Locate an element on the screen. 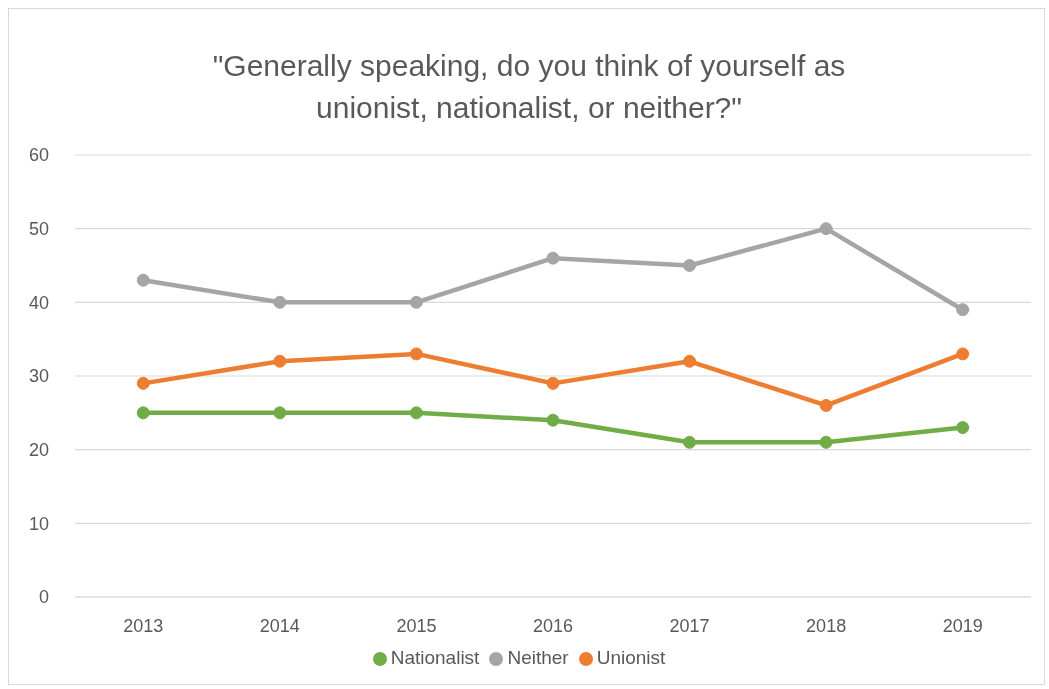  x-tick-label: 2015 is located at coordinates (416, 625).